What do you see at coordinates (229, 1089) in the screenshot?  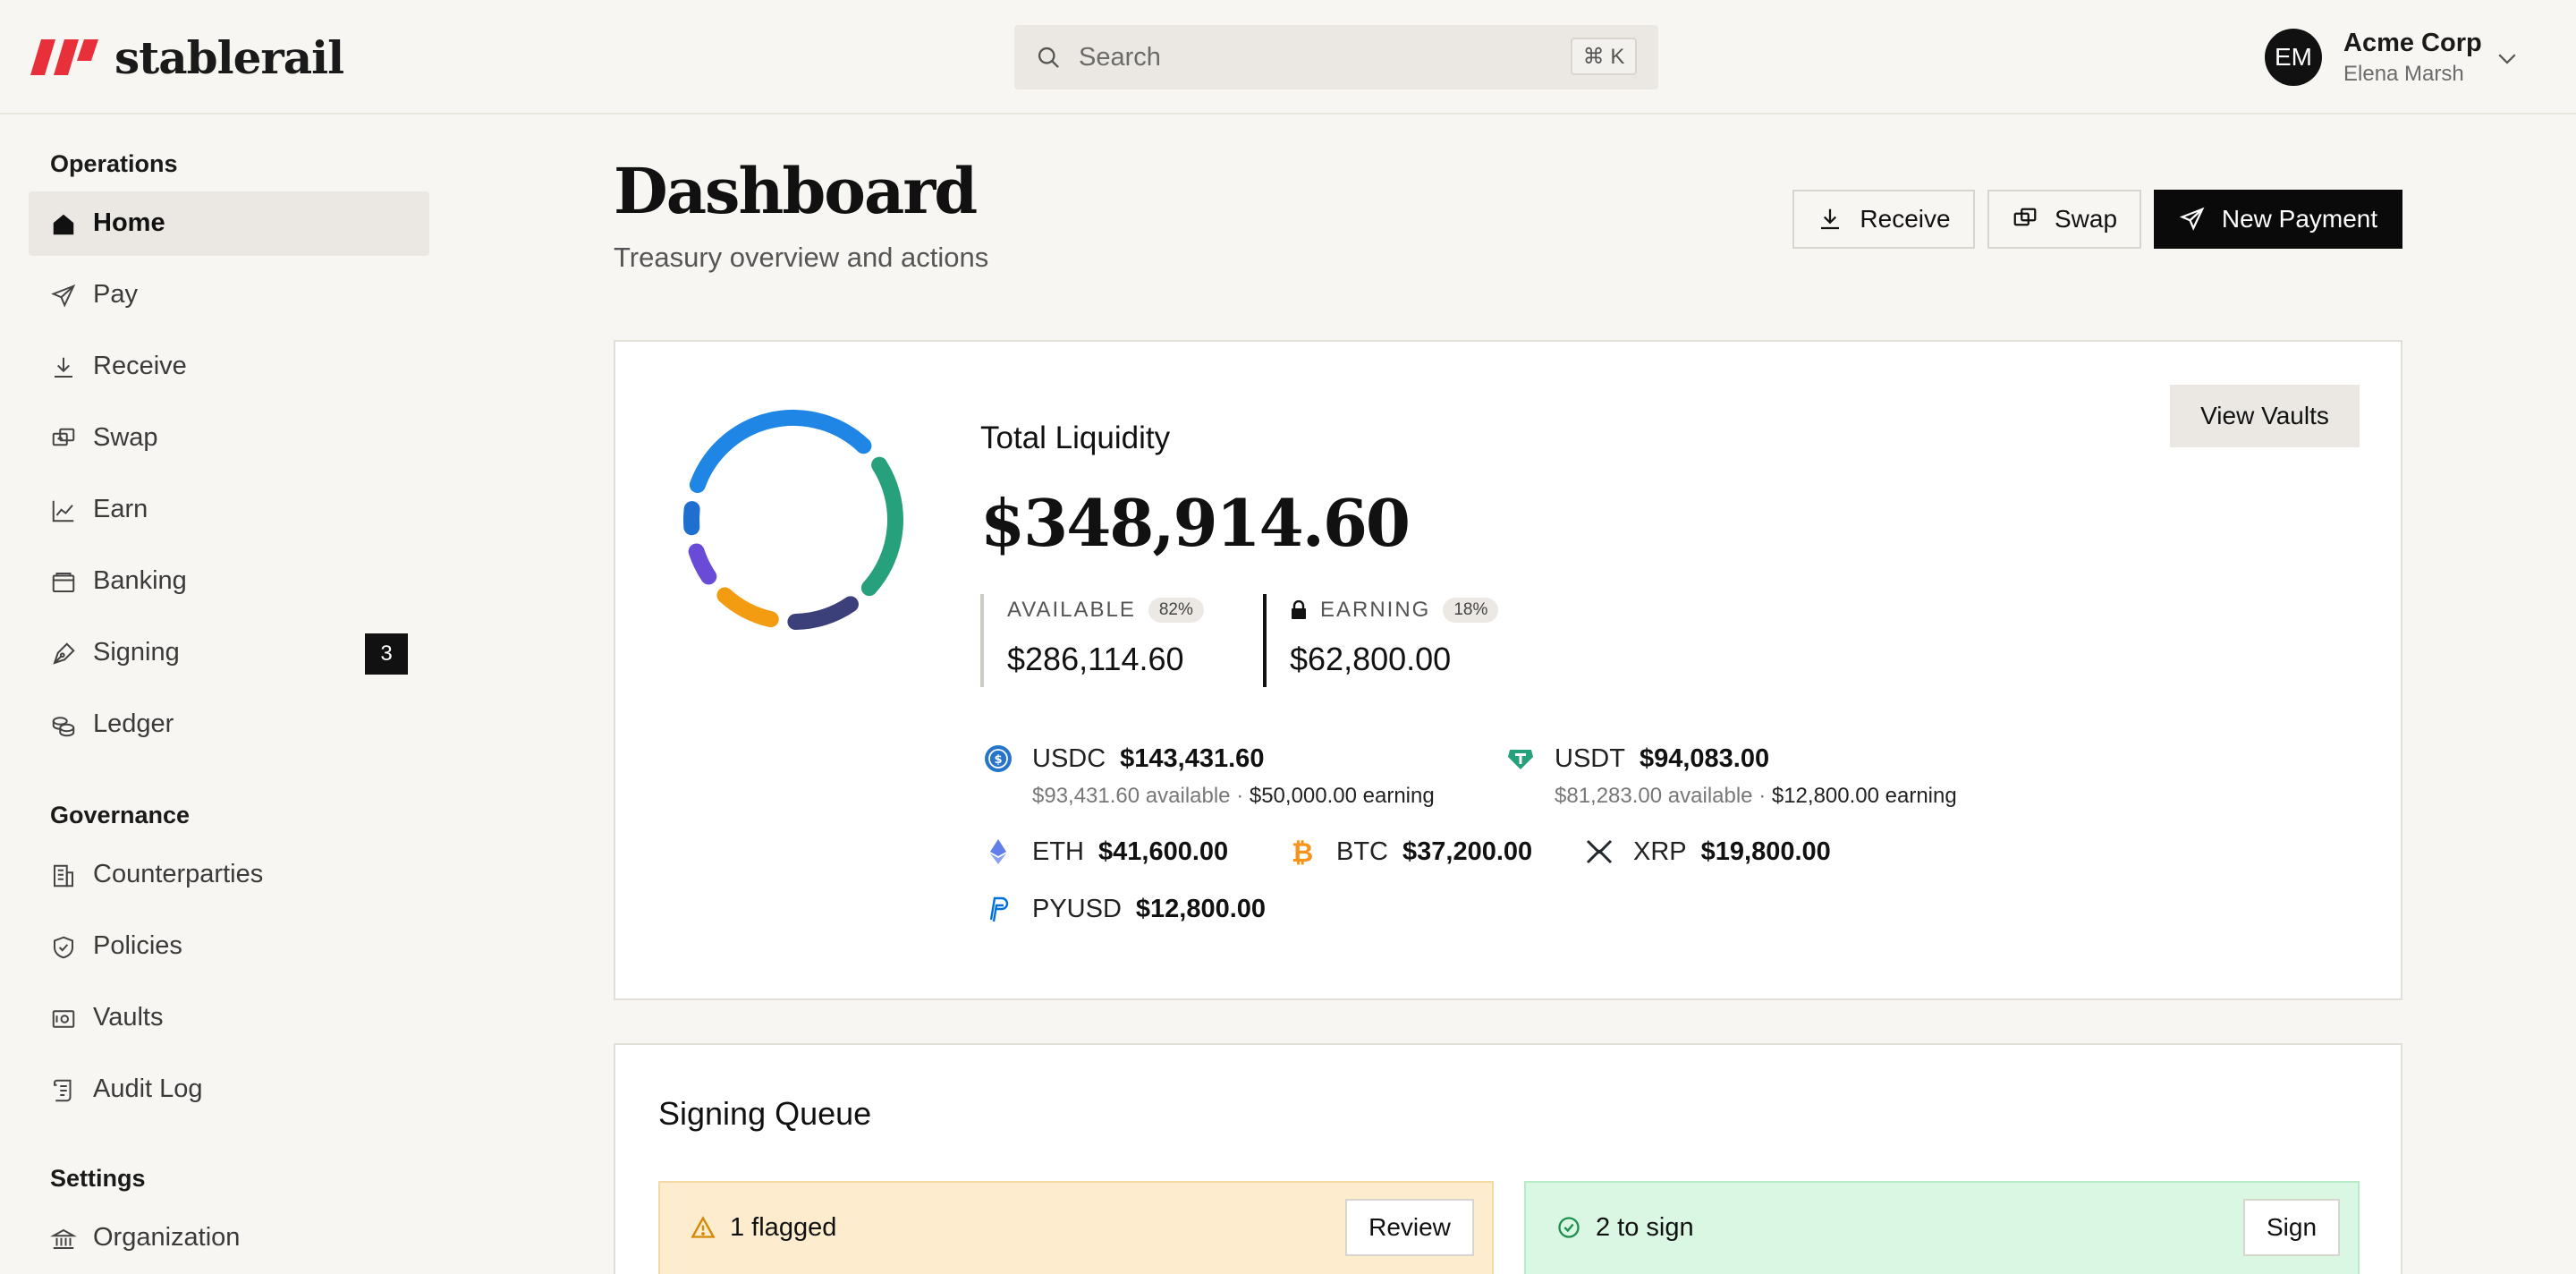 I see `sidebar-item-audit-log: Audit Log` at bounding box center [229, 1089].